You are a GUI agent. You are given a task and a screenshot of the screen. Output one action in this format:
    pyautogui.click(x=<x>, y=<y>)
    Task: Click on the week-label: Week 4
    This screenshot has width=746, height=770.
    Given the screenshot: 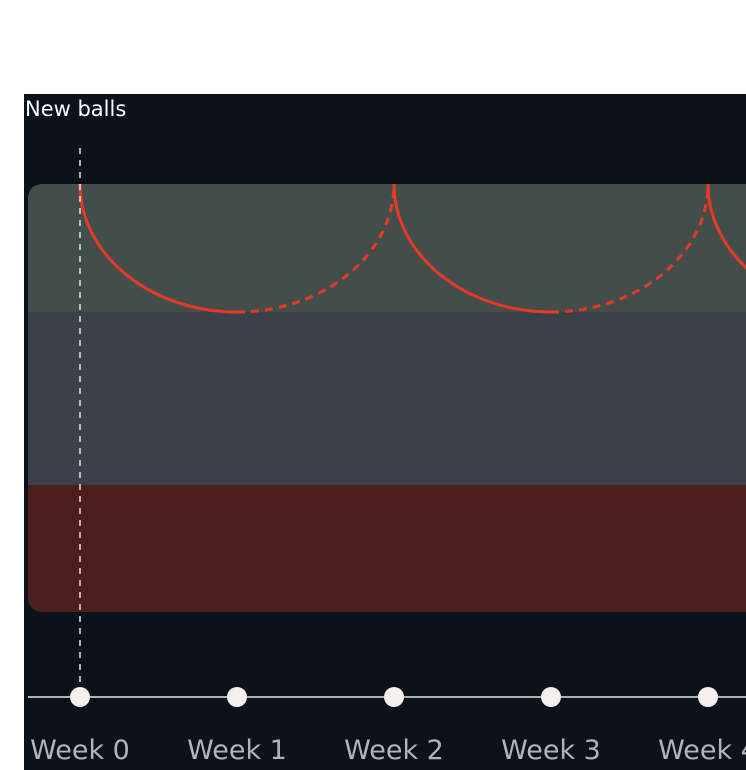 What is the action you would take?
    pyautogui.click(x=702, y=750)
    